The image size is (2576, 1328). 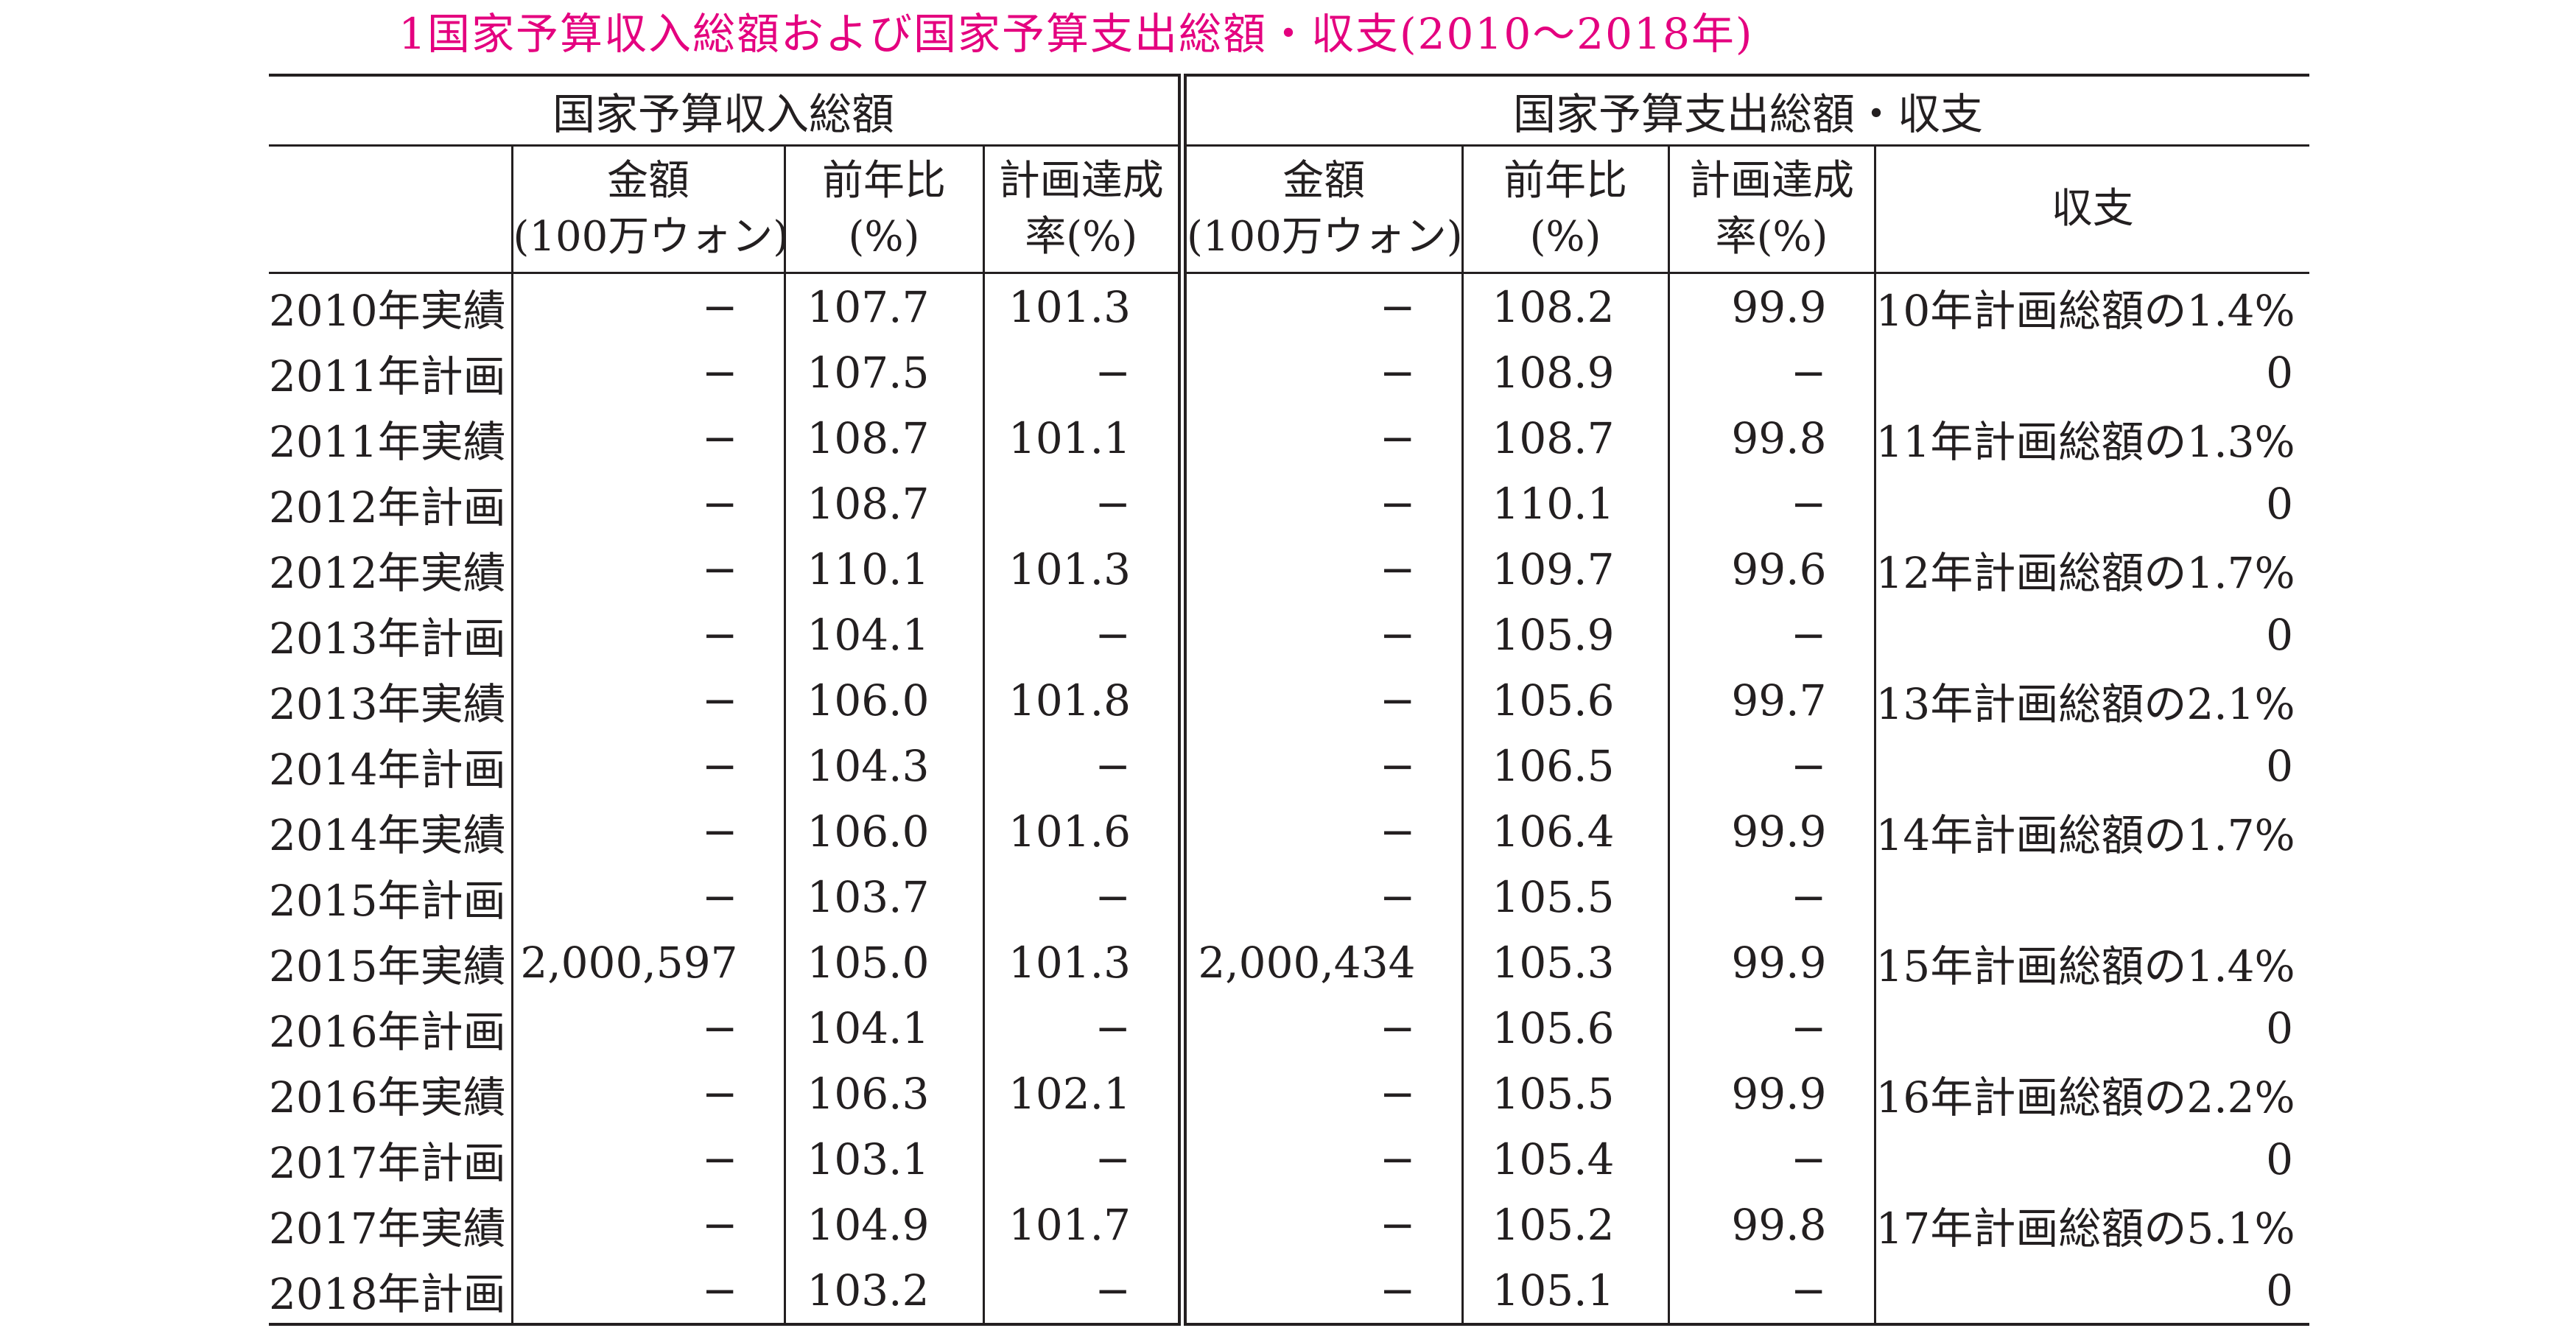 I want to click on table-row: 2014年実績 −106.0 101.6−106.4 99.9 14年計画総額の1.7%, so click(x=1289, y=831).